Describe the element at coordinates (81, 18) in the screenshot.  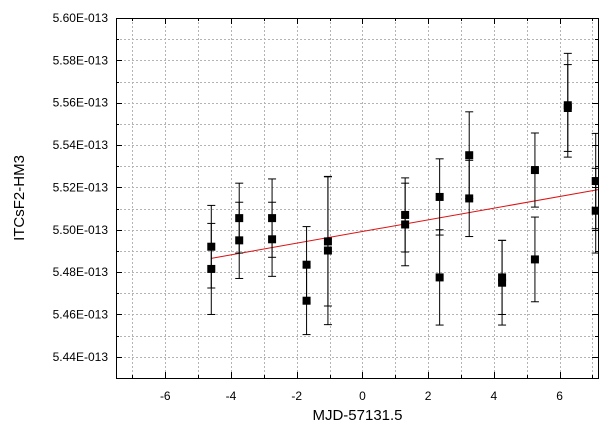
I see `y-tick-label: 5.60E-013` at that location.